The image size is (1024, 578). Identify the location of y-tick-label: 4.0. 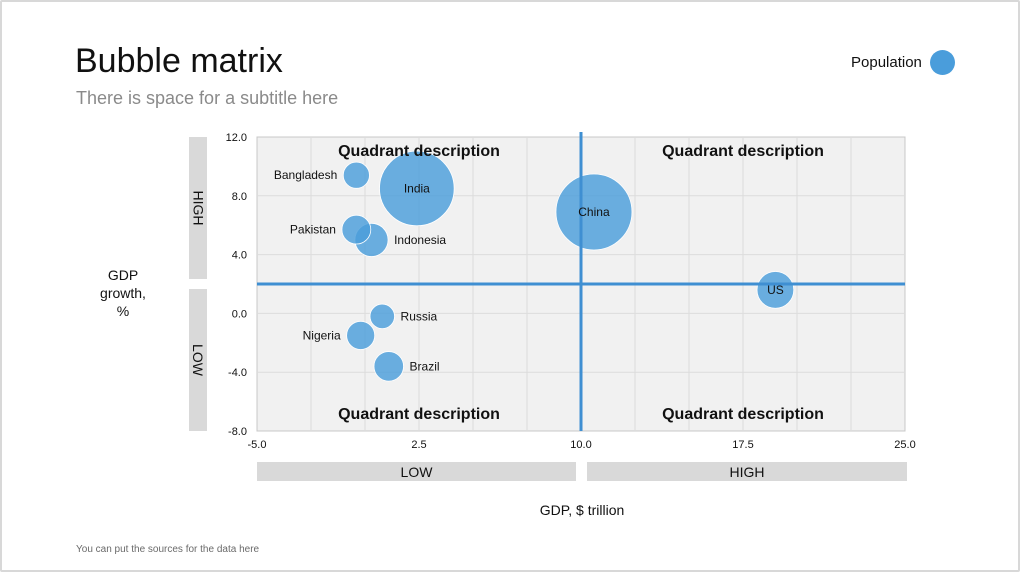
(239, 256).